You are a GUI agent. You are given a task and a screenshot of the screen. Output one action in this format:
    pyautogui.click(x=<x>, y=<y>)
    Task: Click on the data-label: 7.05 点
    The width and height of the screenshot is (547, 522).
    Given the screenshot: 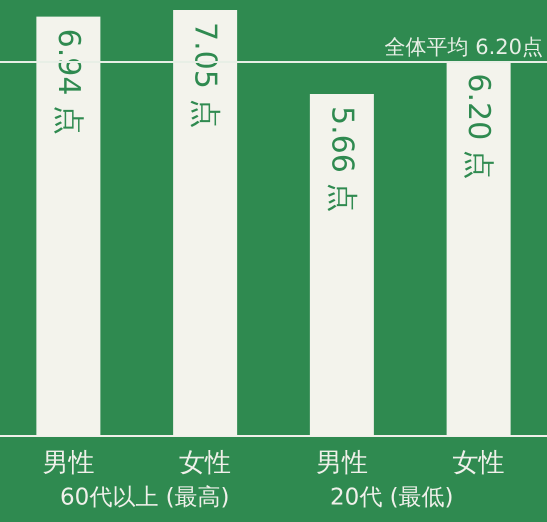 What is the action you would take?
    pyautogui.click(x=205, y=75)
    